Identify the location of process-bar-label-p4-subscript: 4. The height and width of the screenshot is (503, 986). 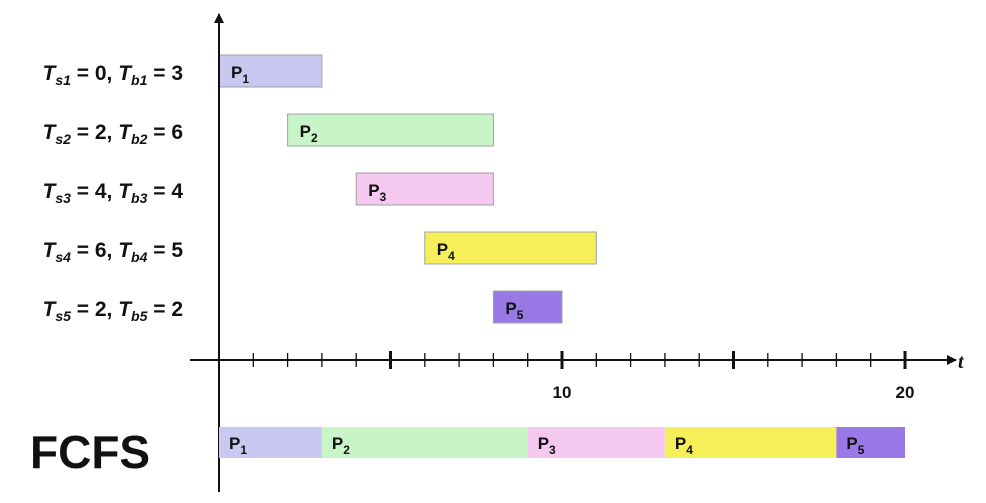
(451, 256).